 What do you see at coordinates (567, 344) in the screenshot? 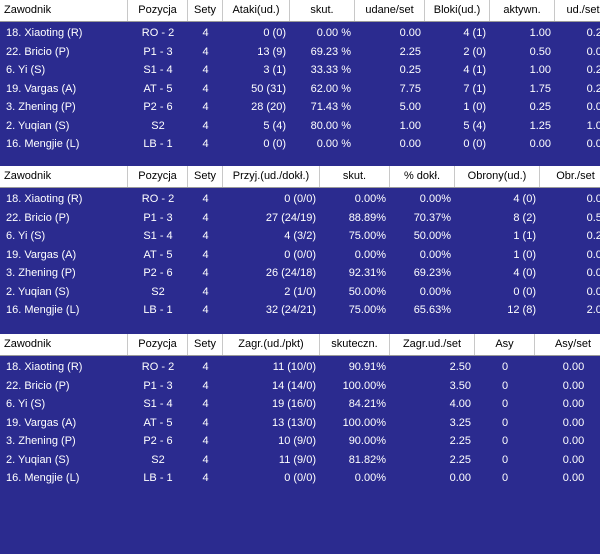
I see `column-header: Asy/set` at bounding box center [567, 344].